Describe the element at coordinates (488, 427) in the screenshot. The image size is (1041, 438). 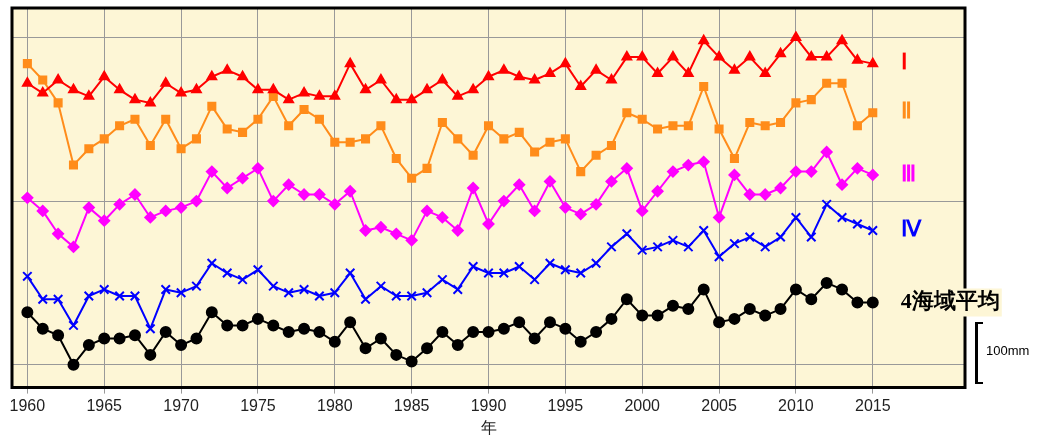
I see `x-axis-title: 年` at that location.